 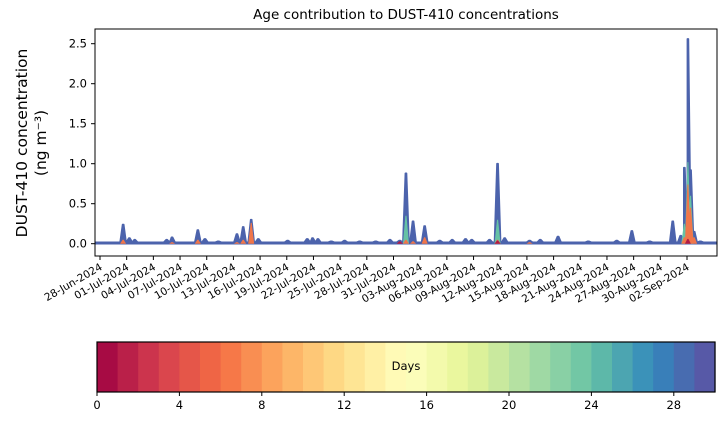 What do you see at coordinates (673, 405) in the screenshot?
I see `colorbar-tick-label: 28` at bounding box center [673, 405].